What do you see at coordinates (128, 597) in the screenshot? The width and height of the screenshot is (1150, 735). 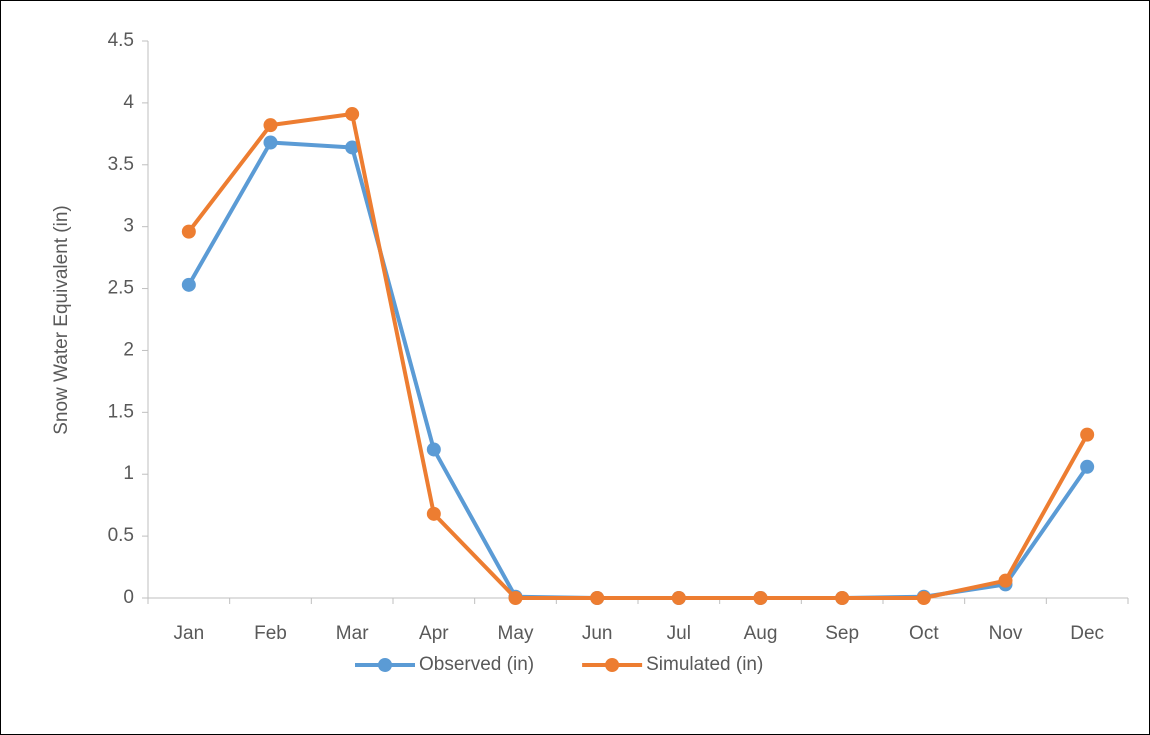 I see `y-tick-label: 0` at bounding box center [128, 597].